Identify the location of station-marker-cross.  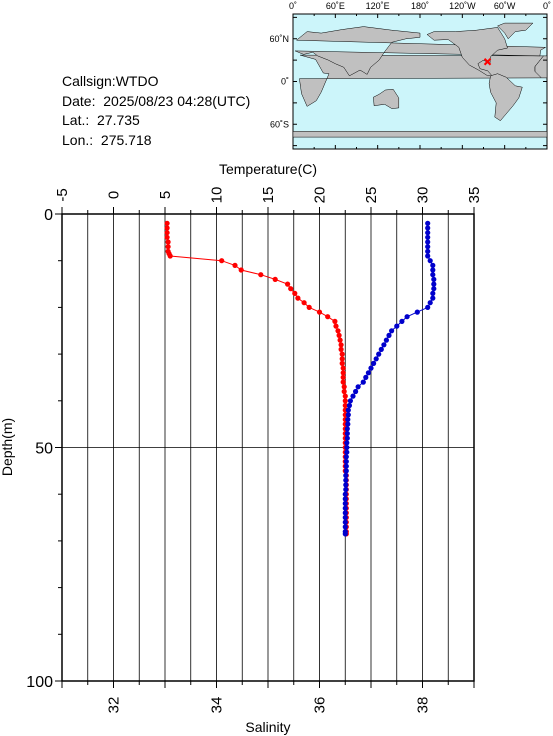
(487, 62).